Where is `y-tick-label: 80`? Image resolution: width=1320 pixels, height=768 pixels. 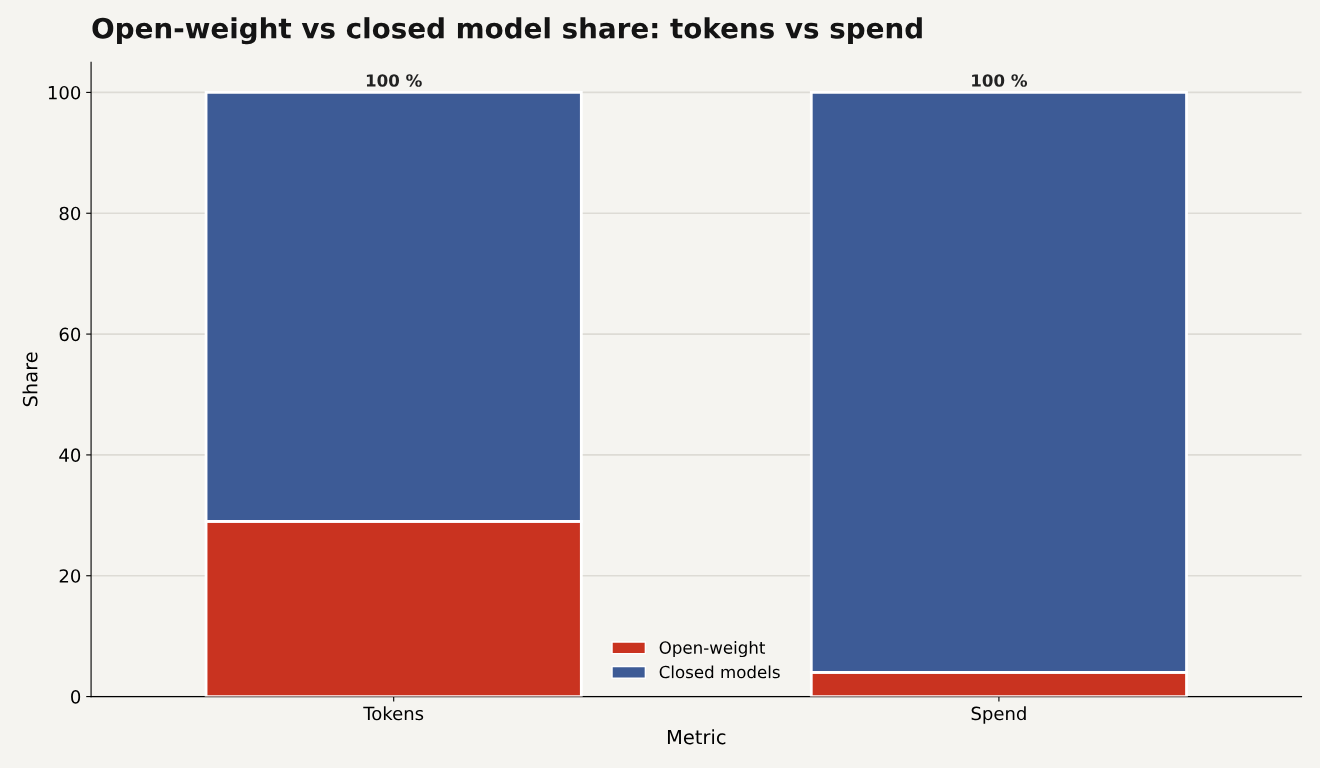
y-tick-label: 80 is located at coordinates (70, 213).